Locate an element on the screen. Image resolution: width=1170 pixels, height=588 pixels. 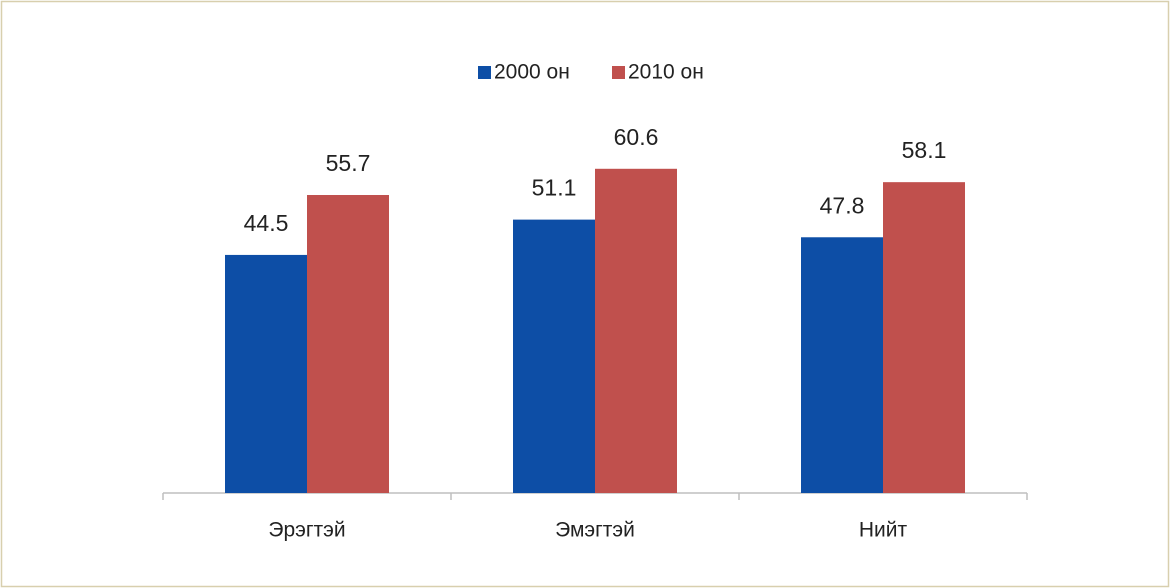
legend-label: 2000 он is located at coordinates (532, 72).